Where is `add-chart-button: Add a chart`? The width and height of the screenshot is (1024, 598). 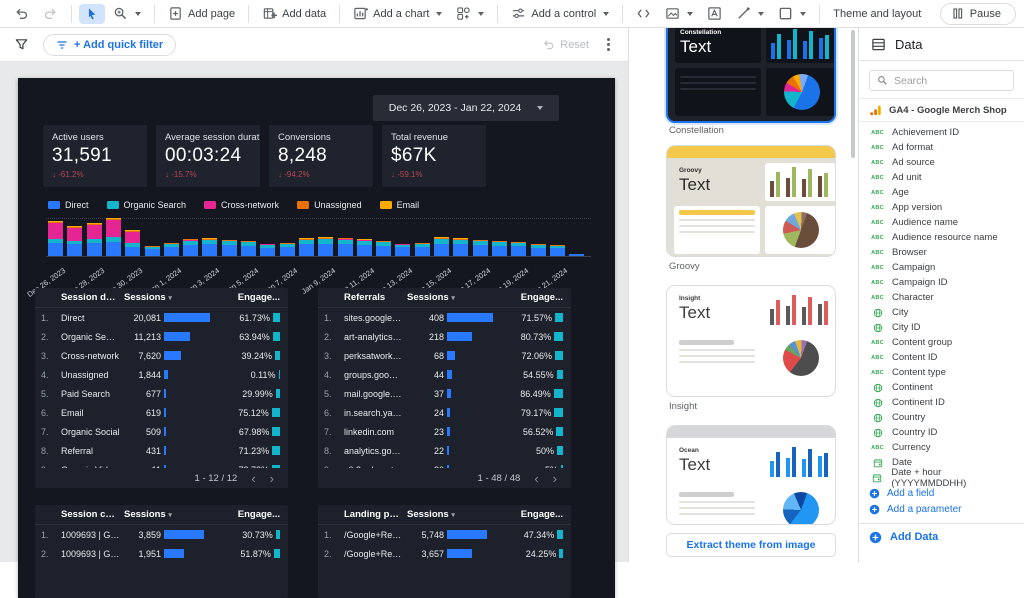
add-chart-button: Add a chart is located at coordinates (397, 13).